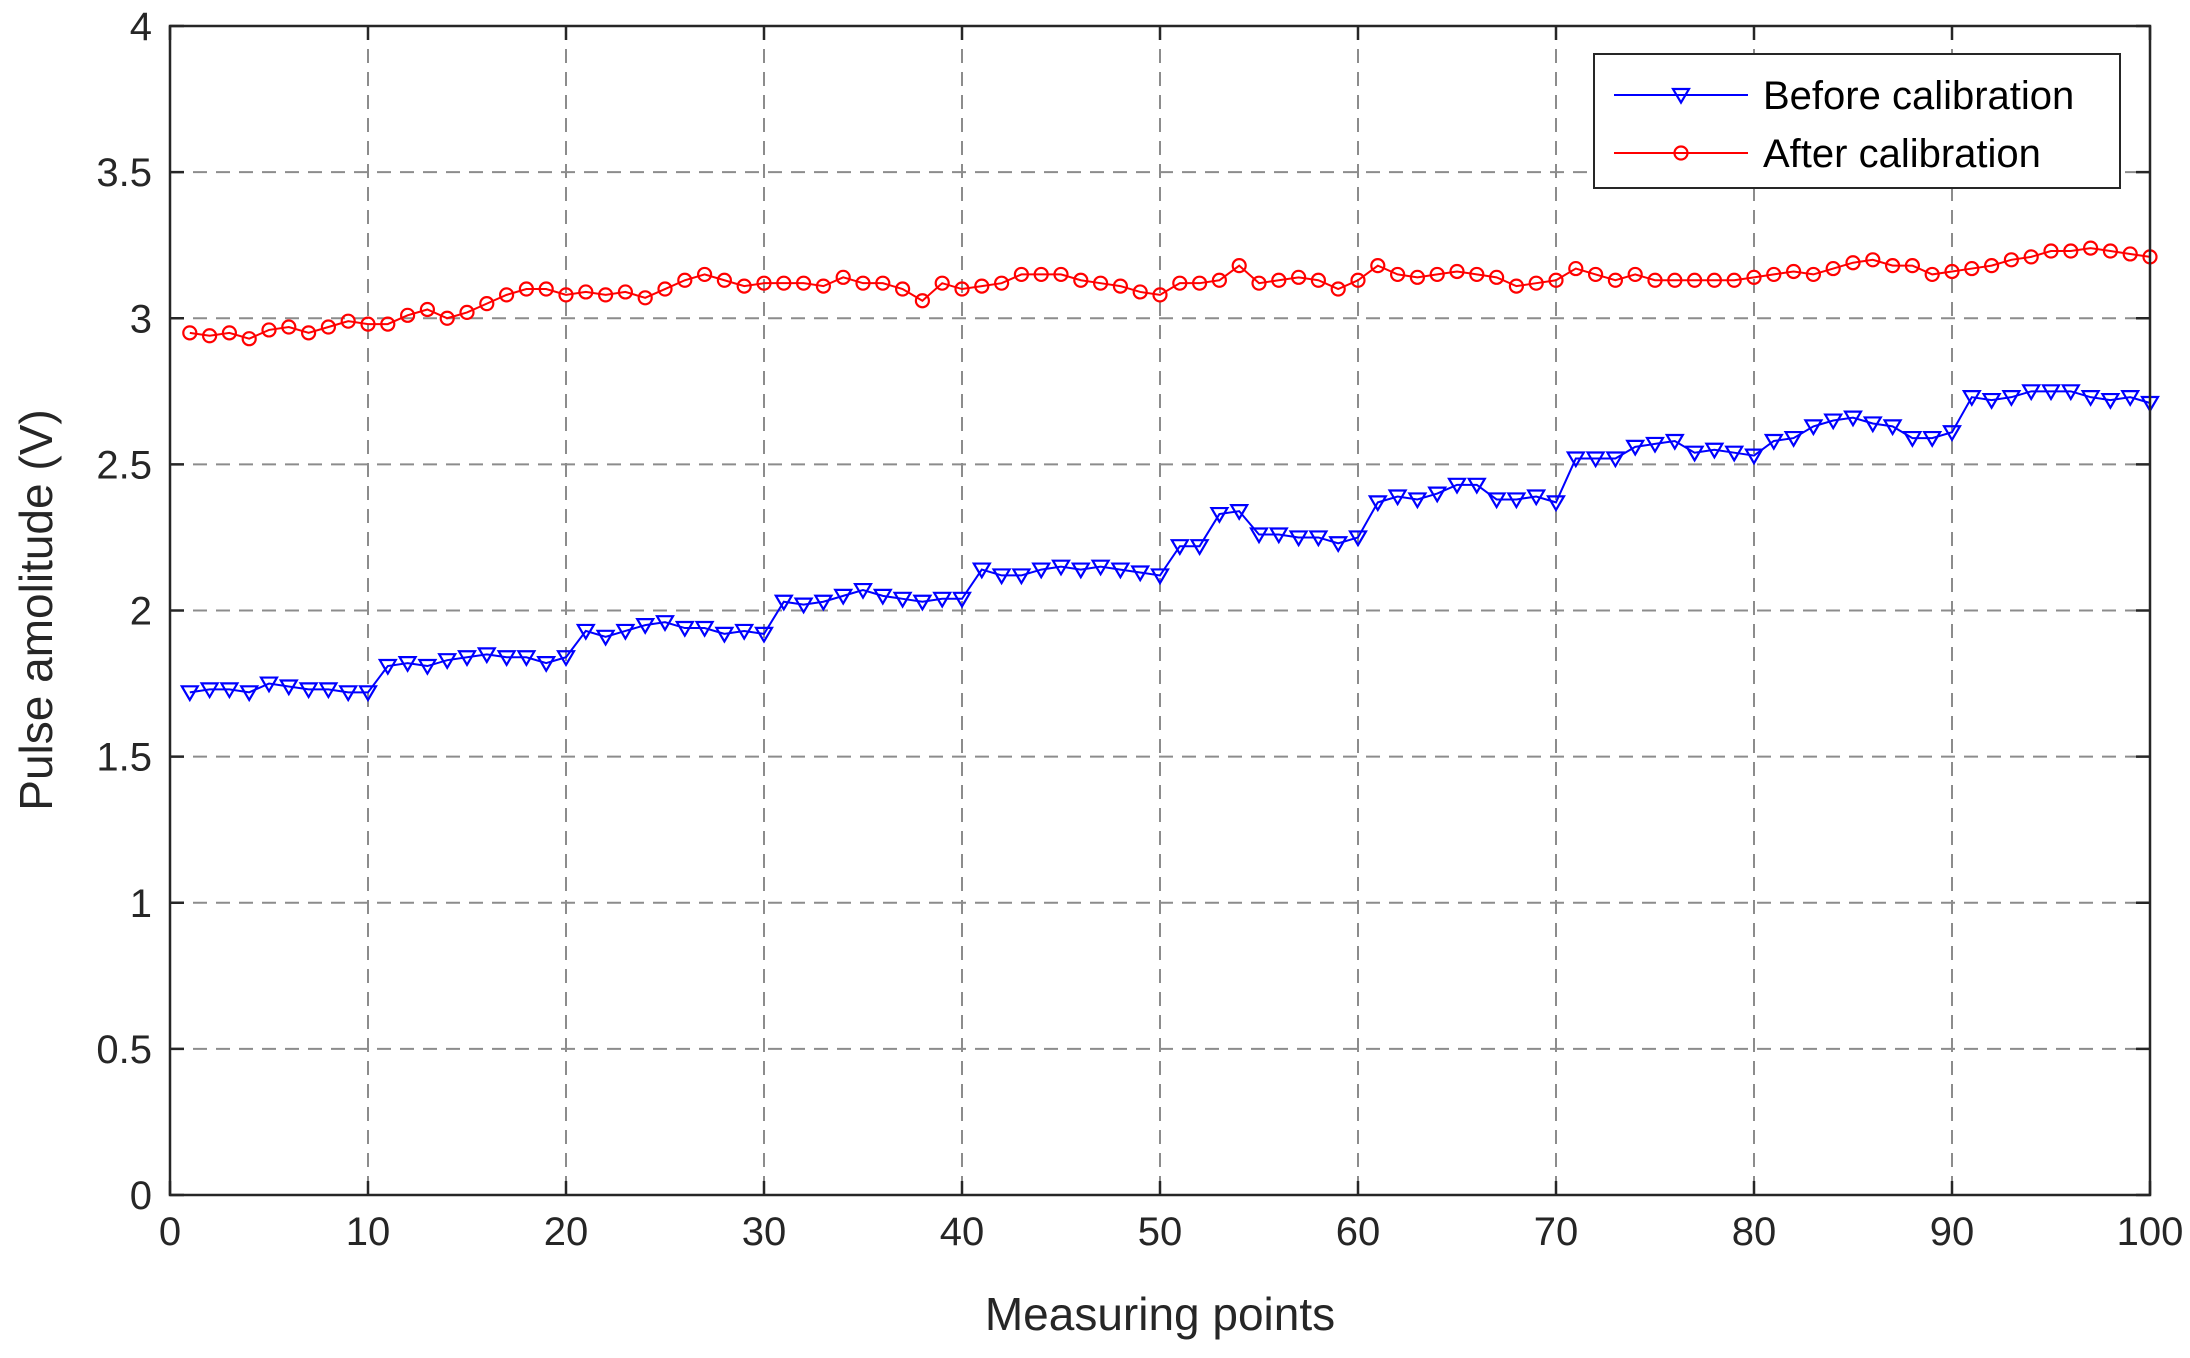 The width and height of the screenshot is (2190, 1358). I want to click on x-tick-label: 30, so click(764, 1232).